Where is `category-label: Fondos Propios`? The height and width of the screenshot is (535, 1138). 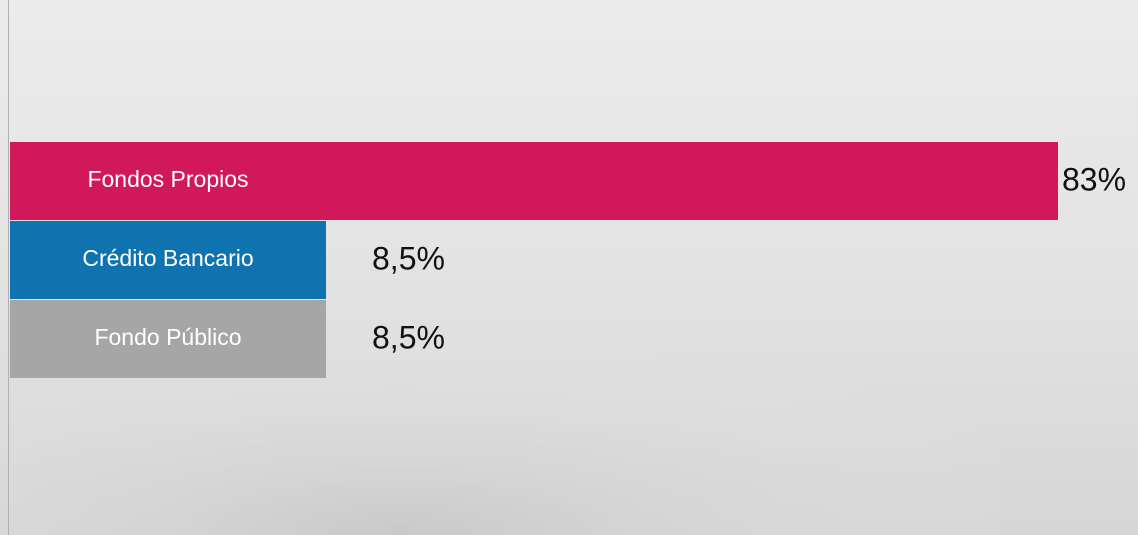 category-label: Fondos Propios is located at coordinates (167, 179).